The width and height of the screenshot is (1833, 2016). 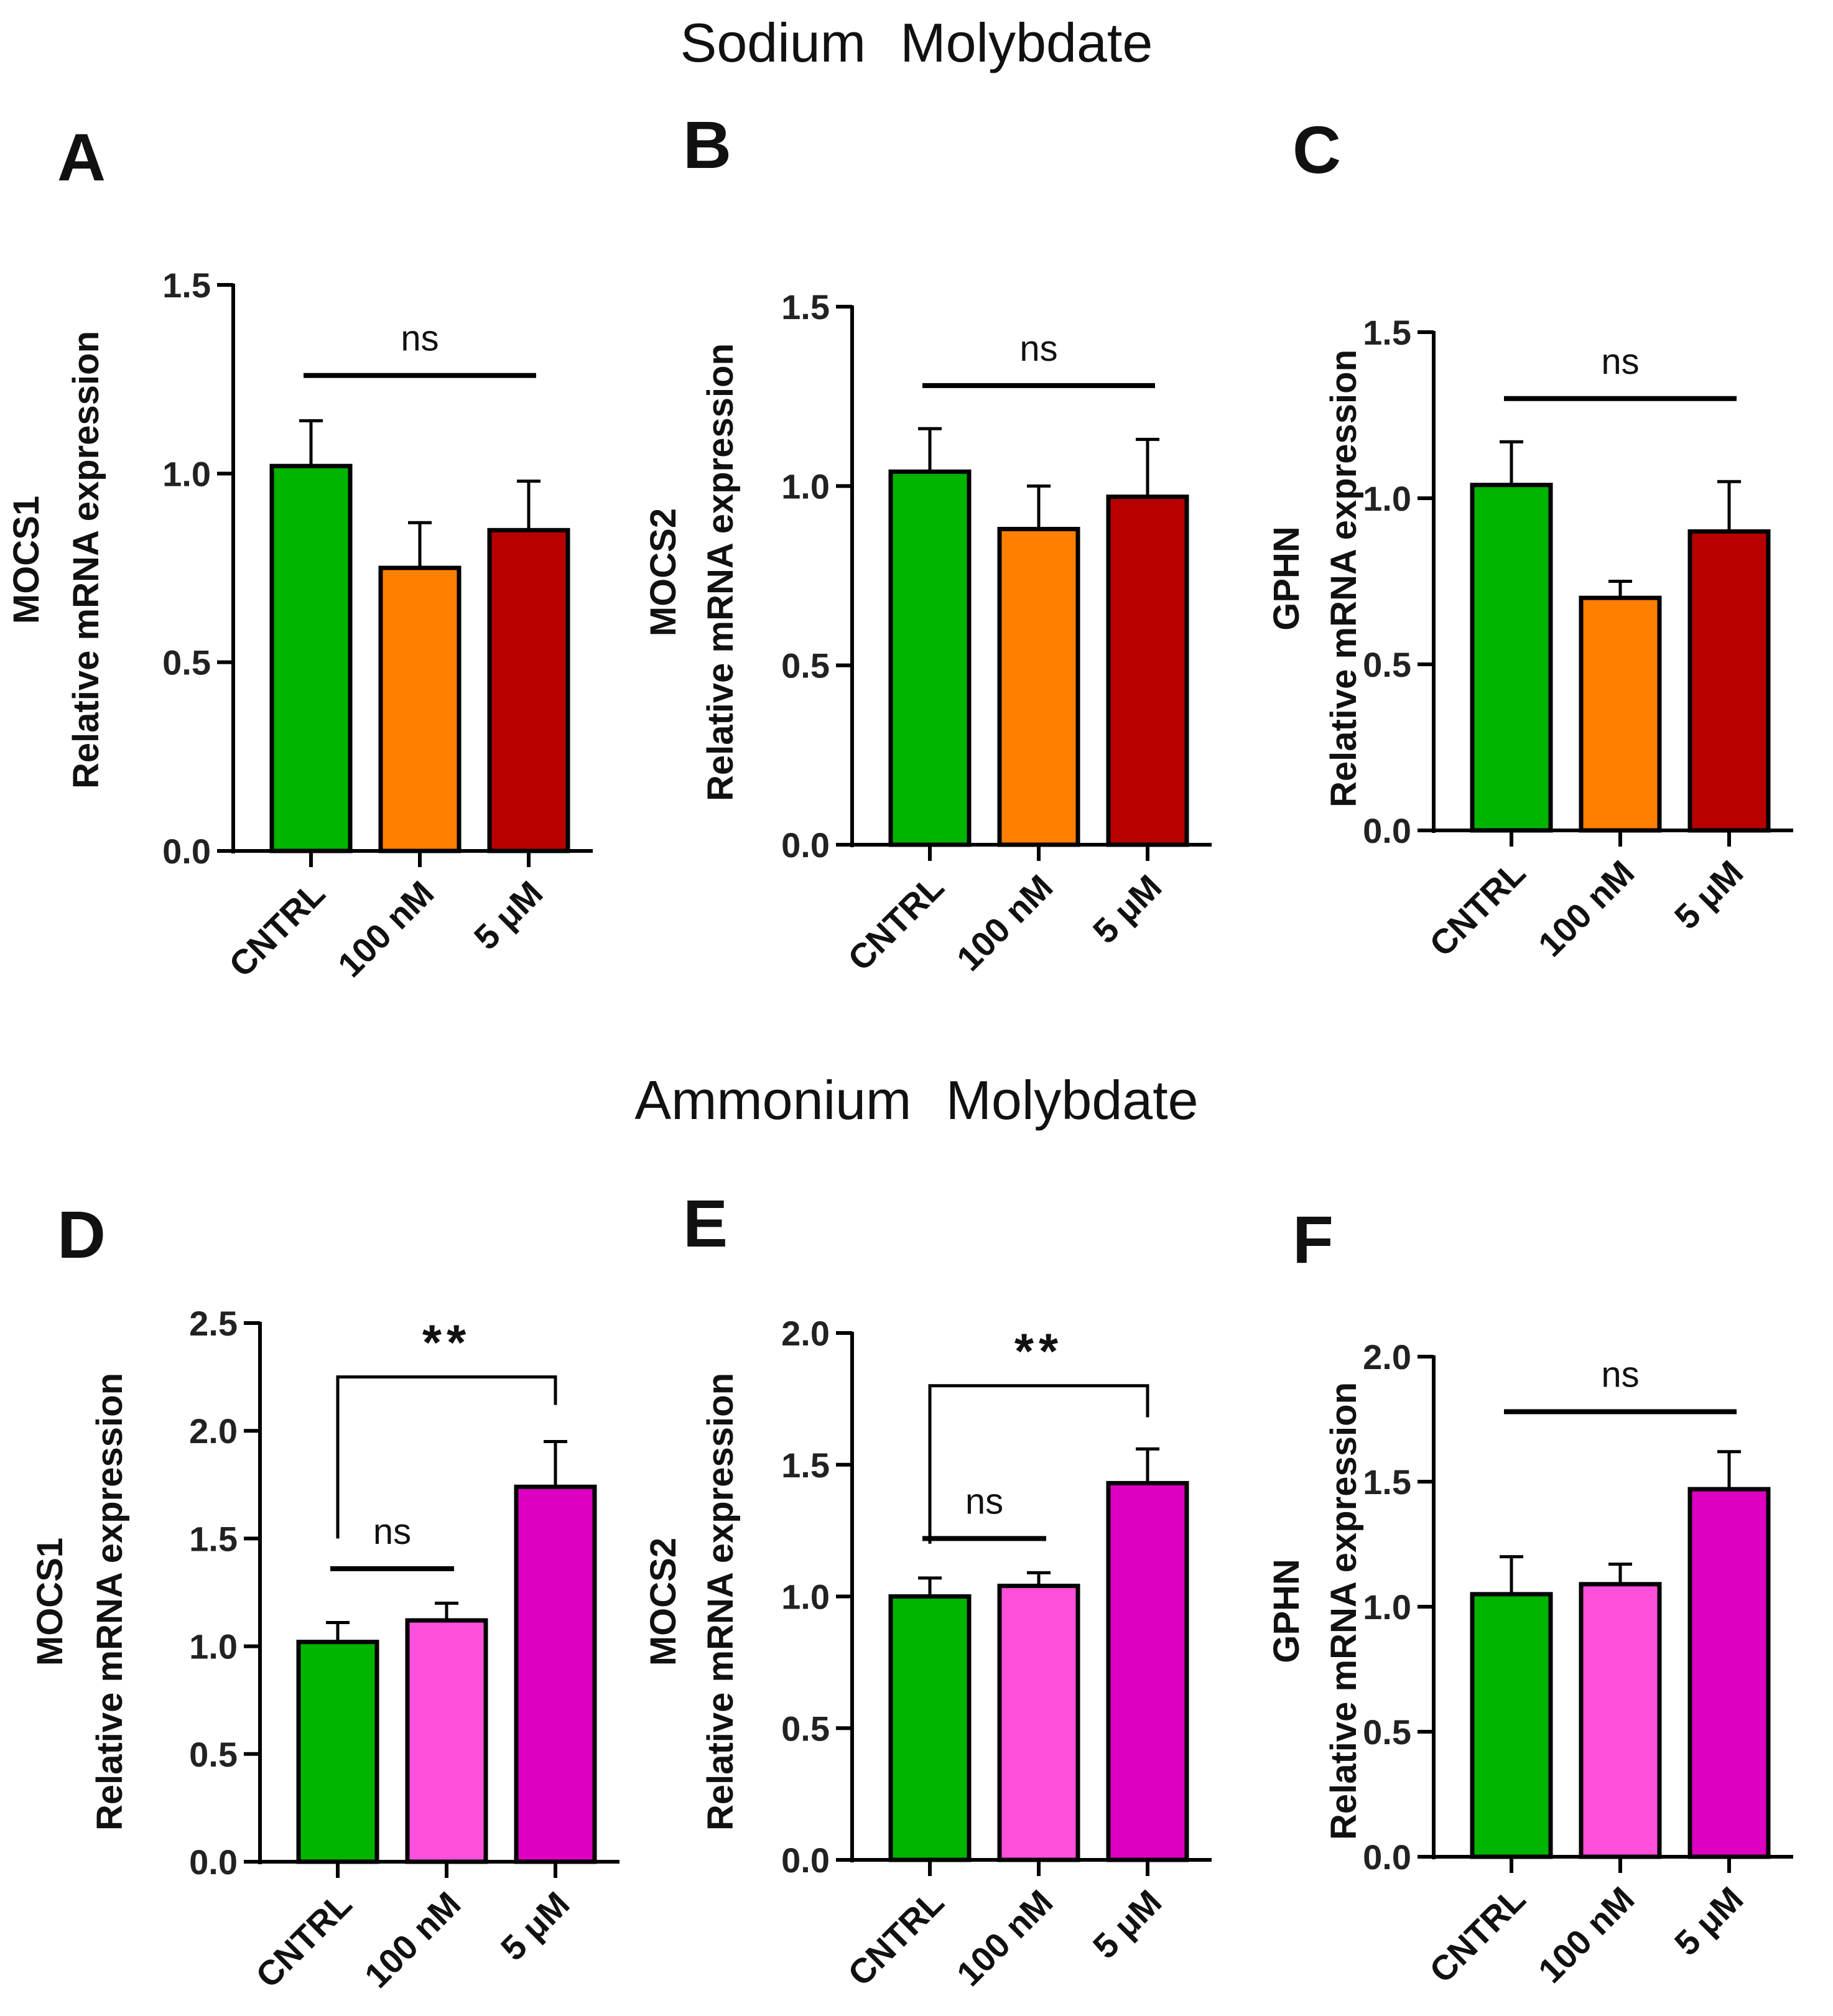 What do you see at coordinates (805, 665) in the screenshot?
I see `panel-b-ytick-label: 0.5` at bounding box center [805, 665].